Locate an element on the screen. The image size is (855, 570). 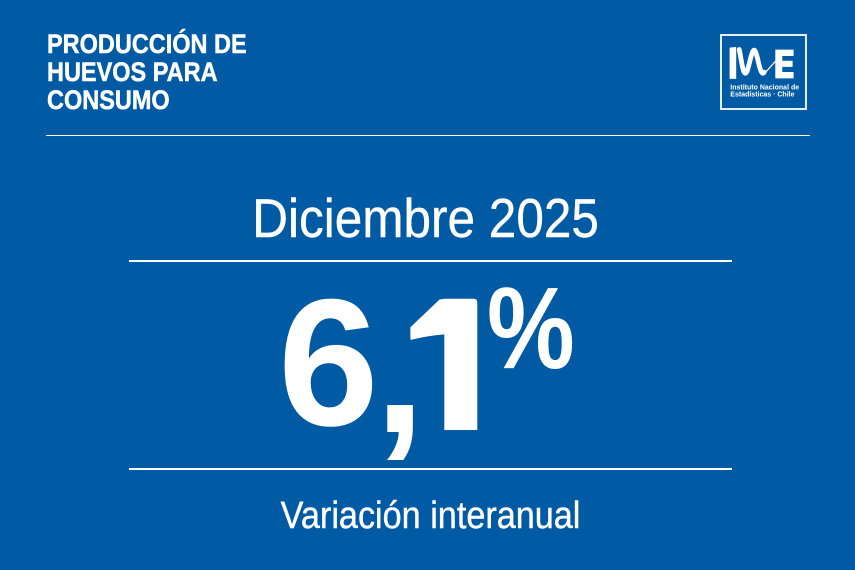
svg-text: Instituto Nacional de is located at coordinates (764, 88).